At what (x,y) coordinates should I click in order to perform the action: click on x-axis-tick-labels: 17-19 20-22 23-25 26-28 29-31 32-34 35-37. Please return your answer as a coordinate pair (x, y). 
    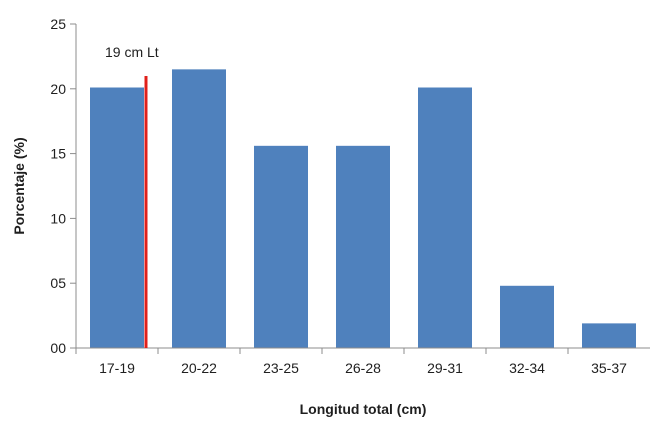
    Looking at the image, I should click on (351, 362).